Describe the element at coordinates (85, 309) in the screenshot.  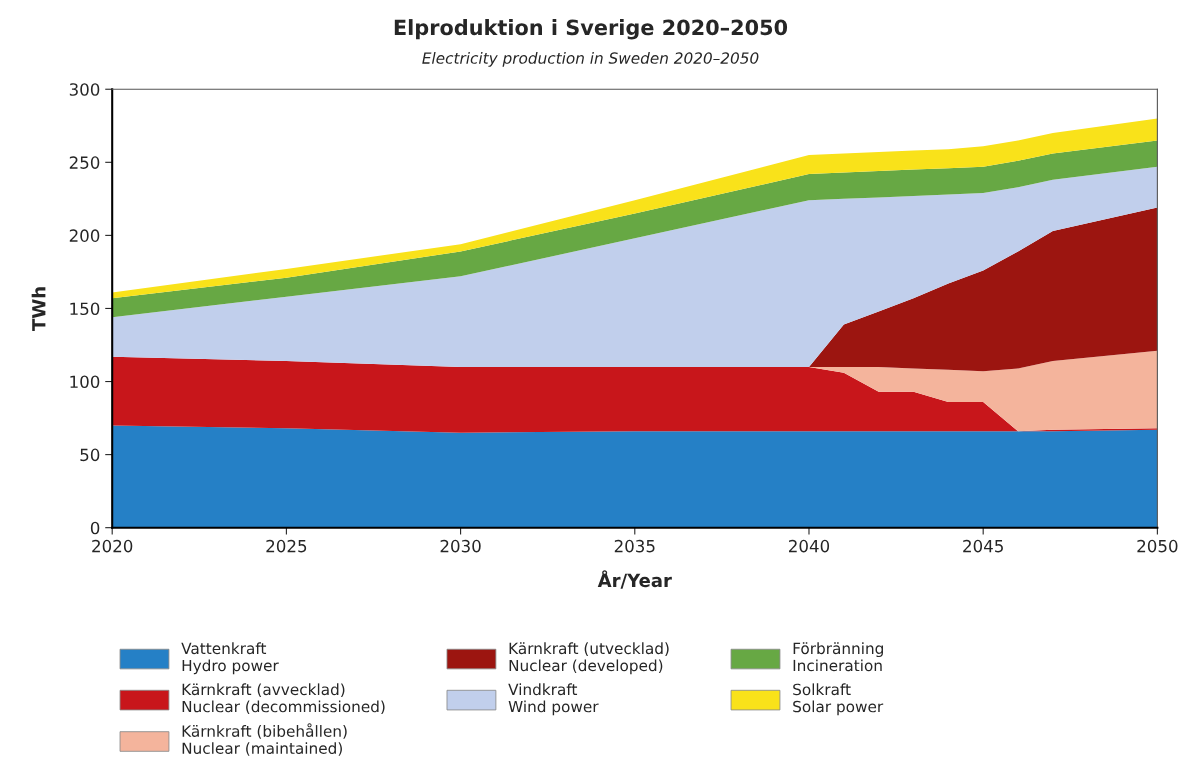
I see `y-tick-label: 150` at that location.